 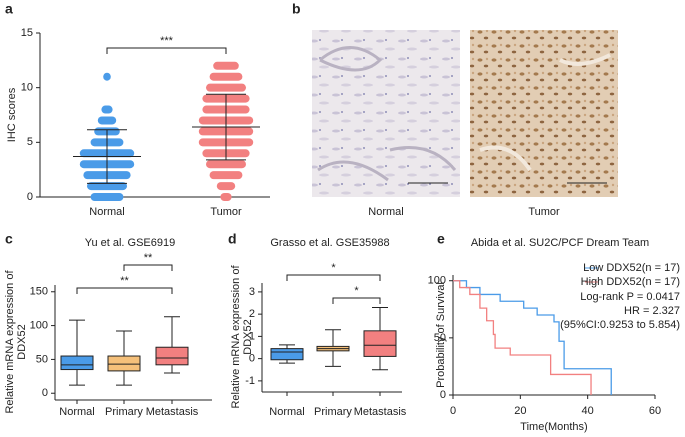 What do you see at coordinates (296, 9) in the screenshot?
I see `panel-label: b` at bounding box center [296, 9].